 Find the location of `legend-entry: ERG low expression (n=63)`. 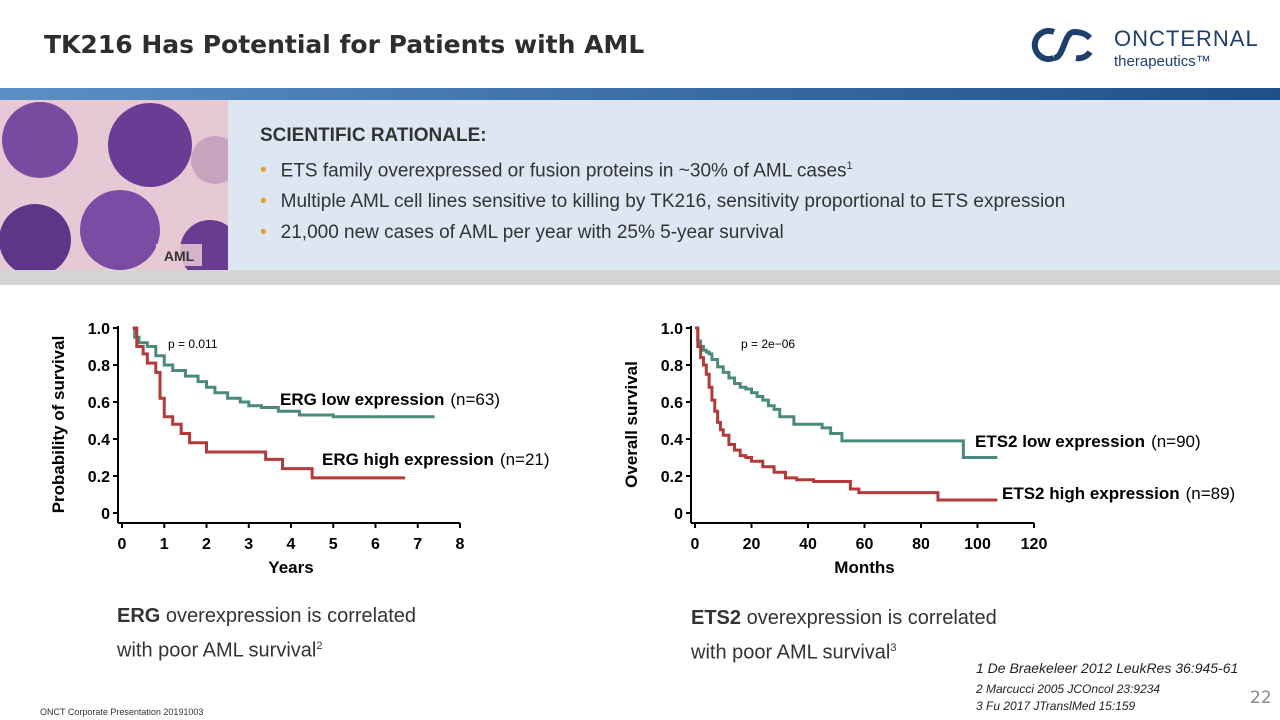

legend-entry: ERG low expression (n=63) is located at coordinates (390, 399).